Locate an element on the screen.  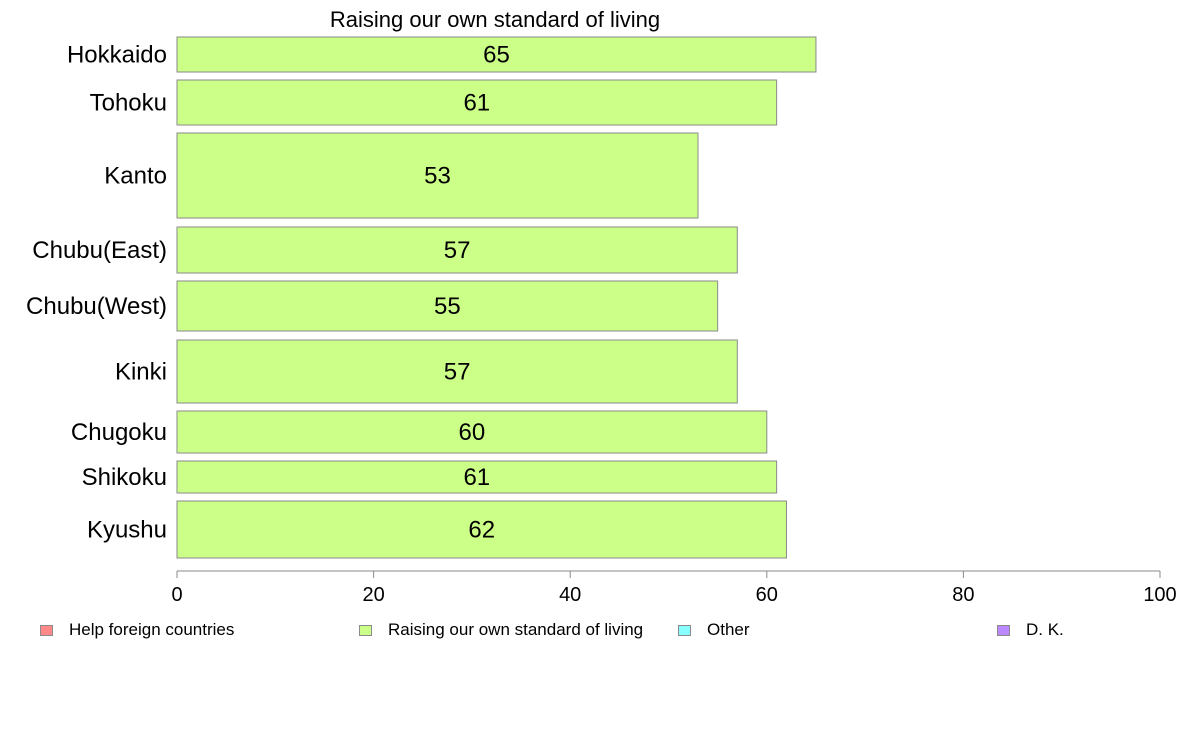
bar-shikoku is located at coordinates (477, 477).